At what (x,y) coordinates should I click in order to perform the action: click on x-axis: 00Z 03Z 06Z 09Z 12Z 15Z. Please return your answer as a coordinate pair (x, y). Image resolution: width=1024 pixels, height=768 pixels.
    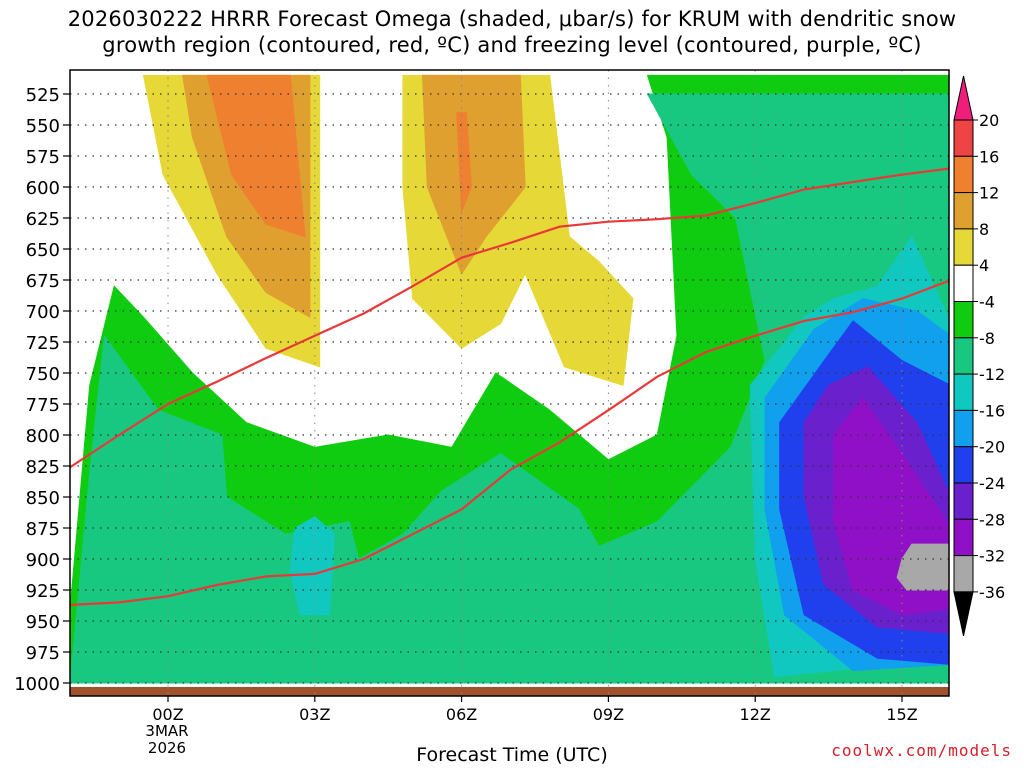
    Looking at the image, I should click on (535, 710).